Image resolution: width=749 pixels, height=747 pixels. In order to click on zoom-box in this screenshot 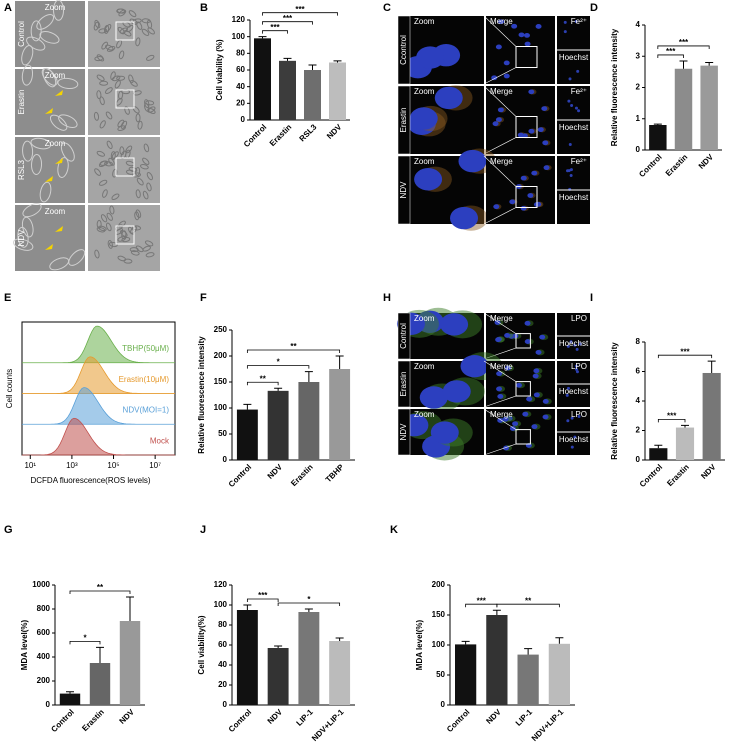, I will do `click(523, 341)`.